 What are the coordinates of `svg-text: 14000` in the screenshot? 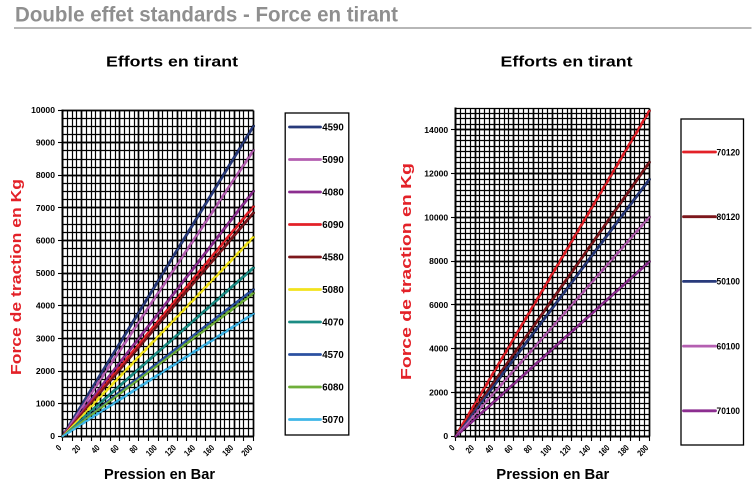 It's located at (436, 130).